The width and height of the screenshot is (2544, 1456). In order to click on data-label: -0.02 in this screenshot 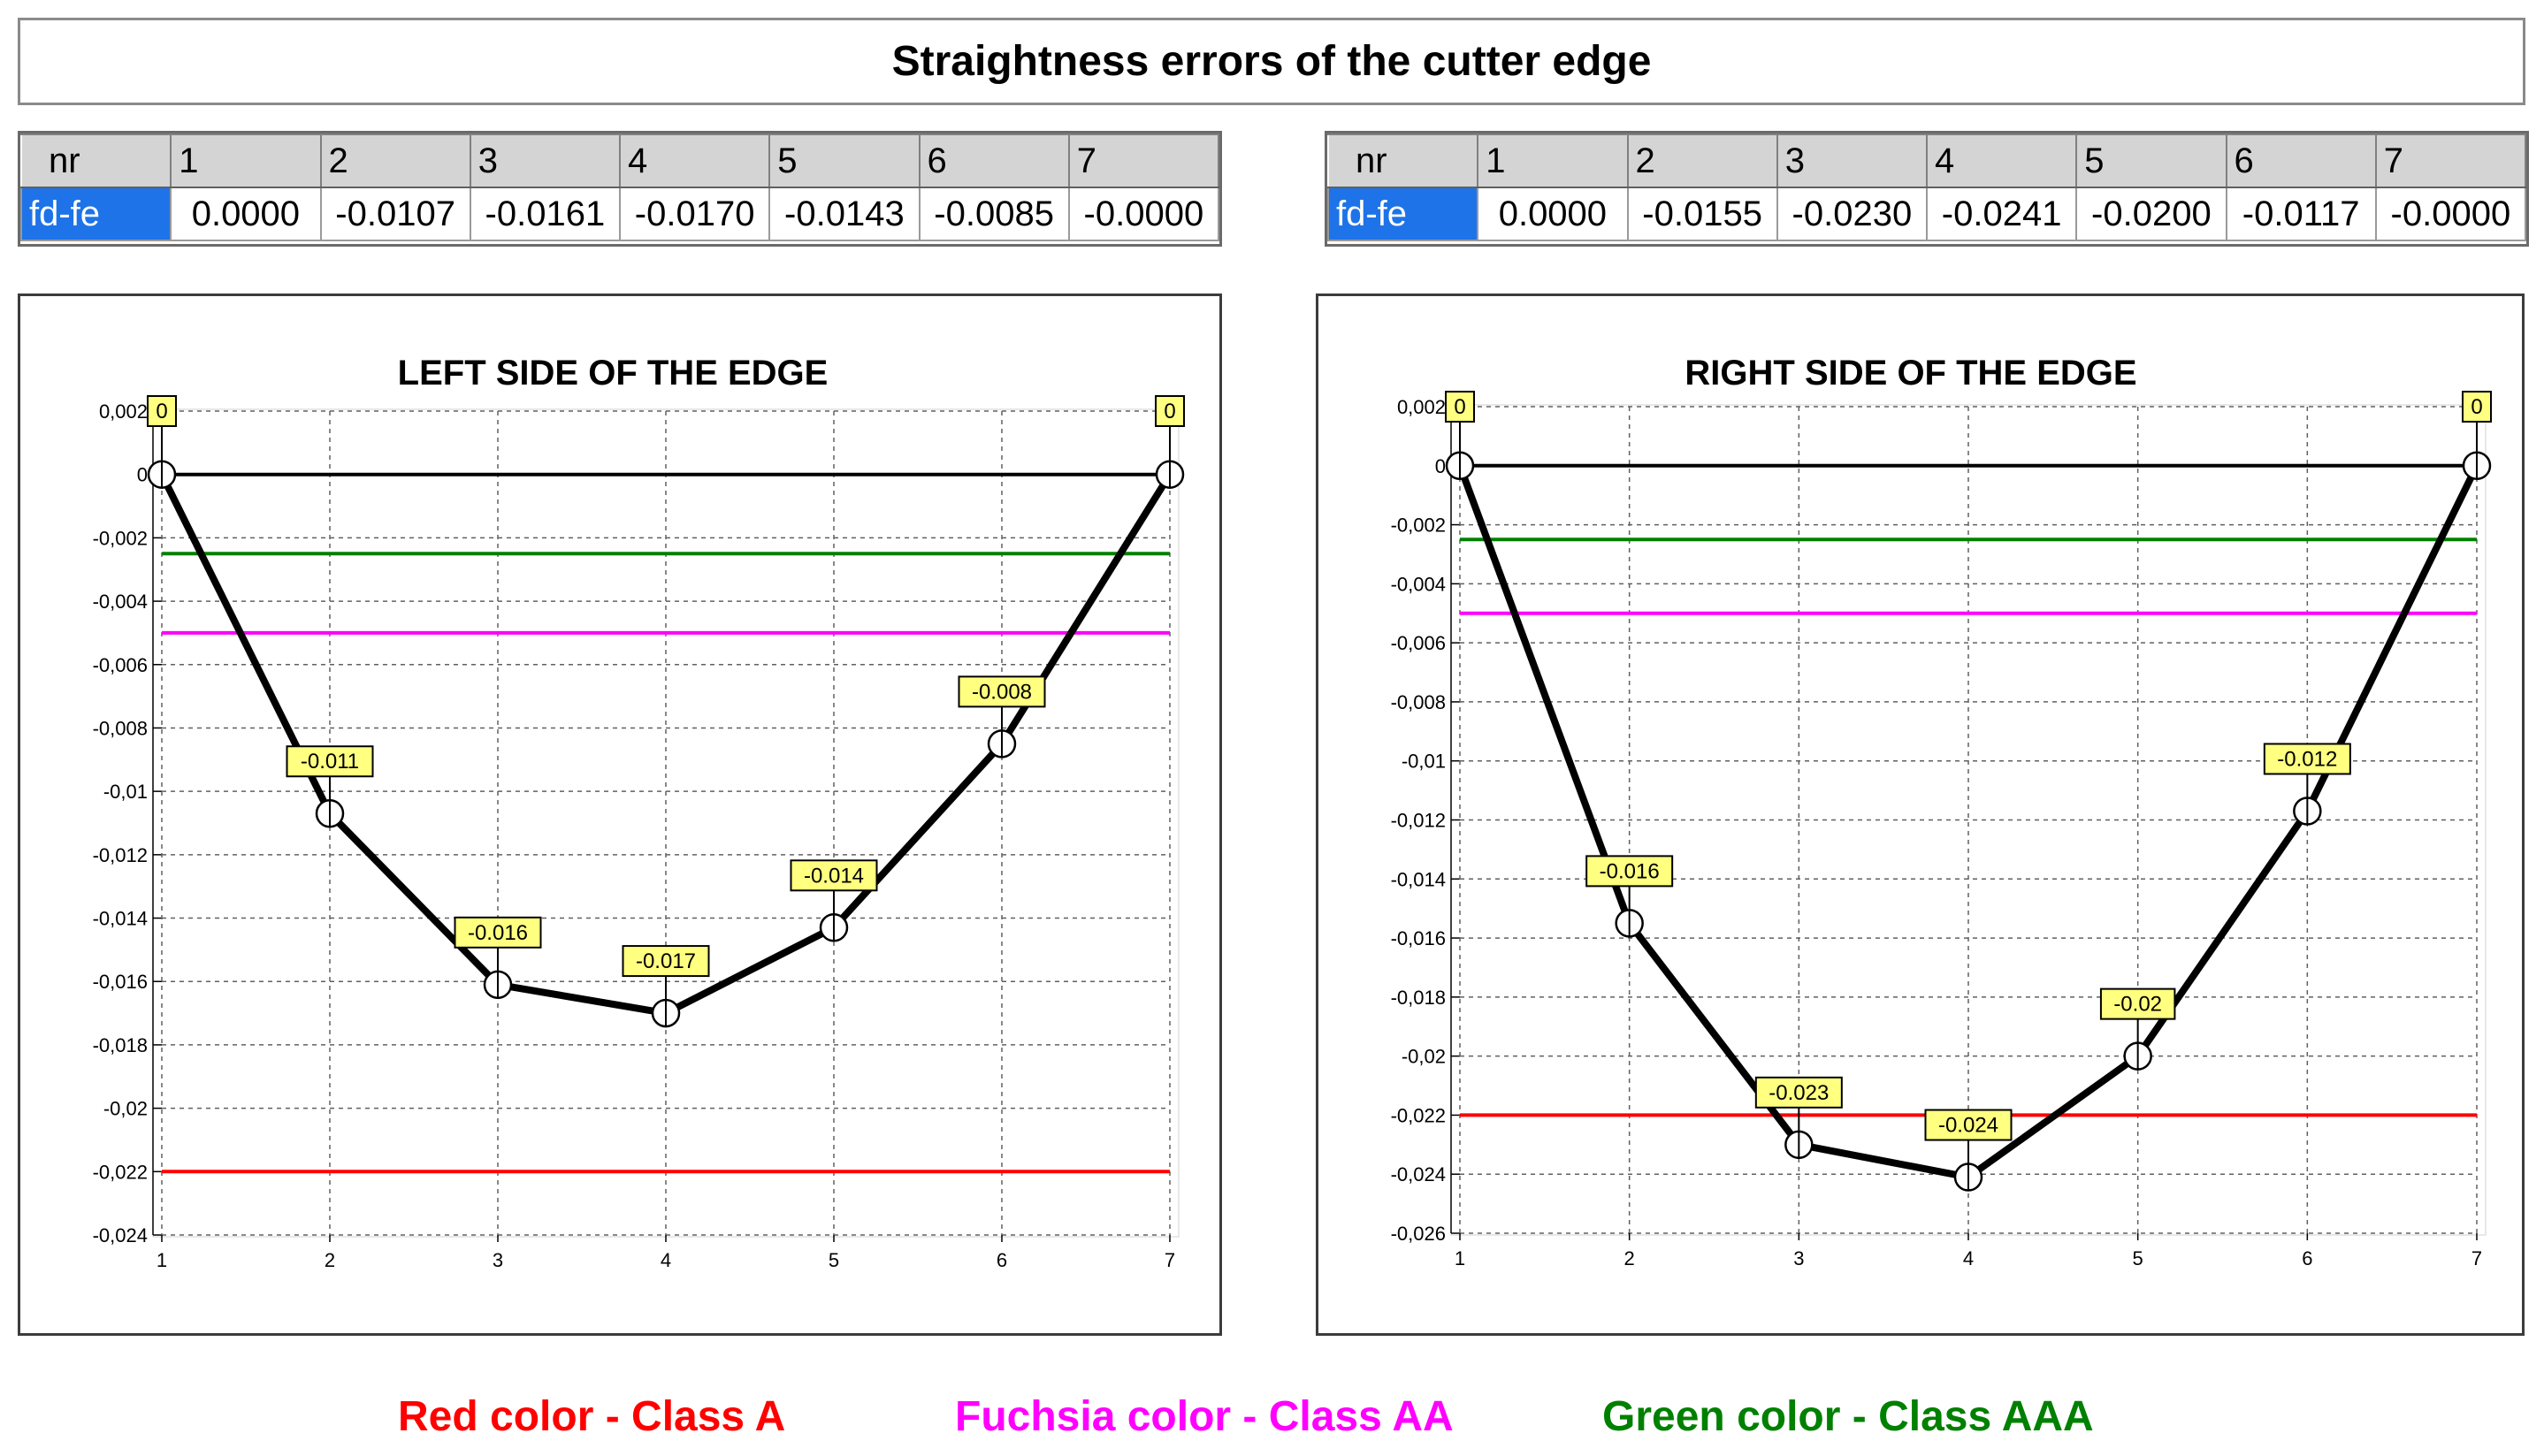, I will do `click(2137, 1005)`.